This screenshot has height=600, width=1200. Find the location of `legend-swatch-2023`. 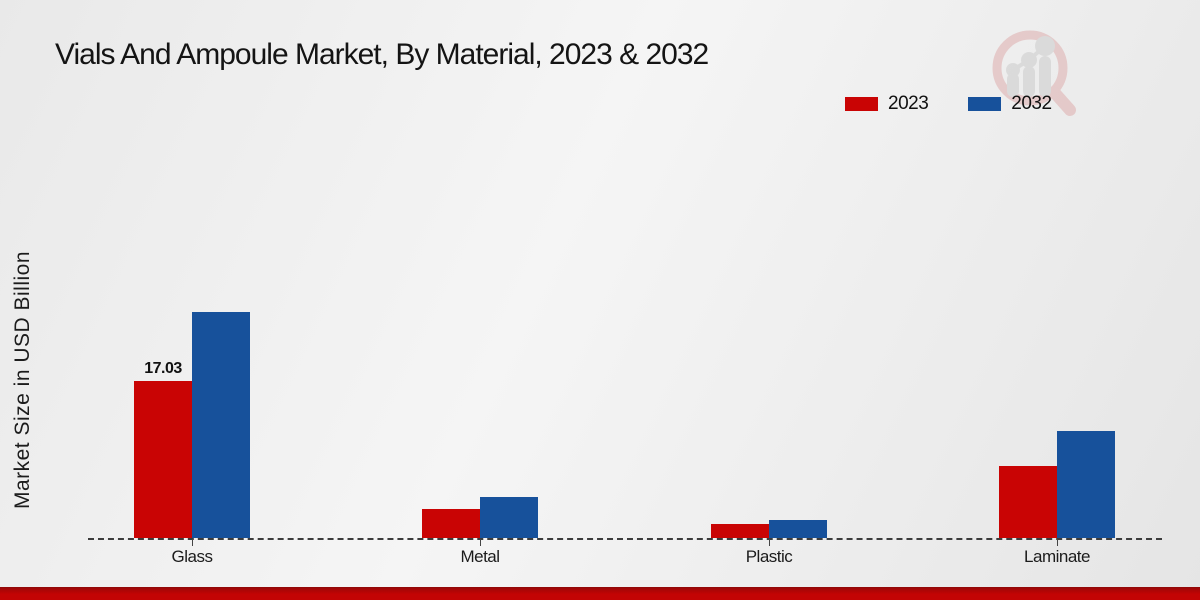

legend-swatch-2023 is located at coordinates (861, 104).